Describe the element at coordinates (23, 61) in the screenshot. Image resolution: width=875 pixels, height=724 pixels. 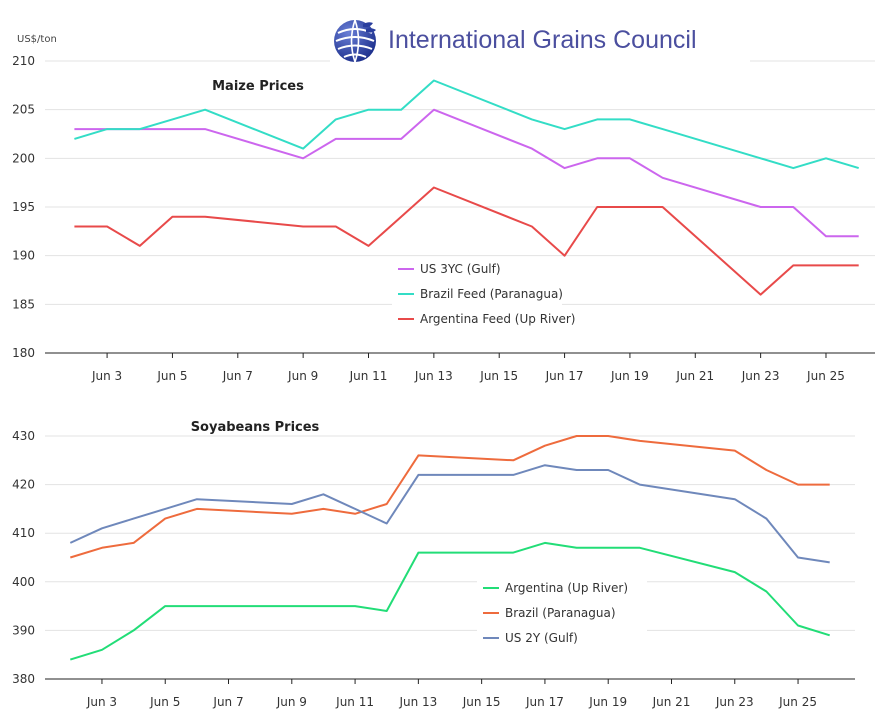
I see `y-tick-label: 210` at that location.